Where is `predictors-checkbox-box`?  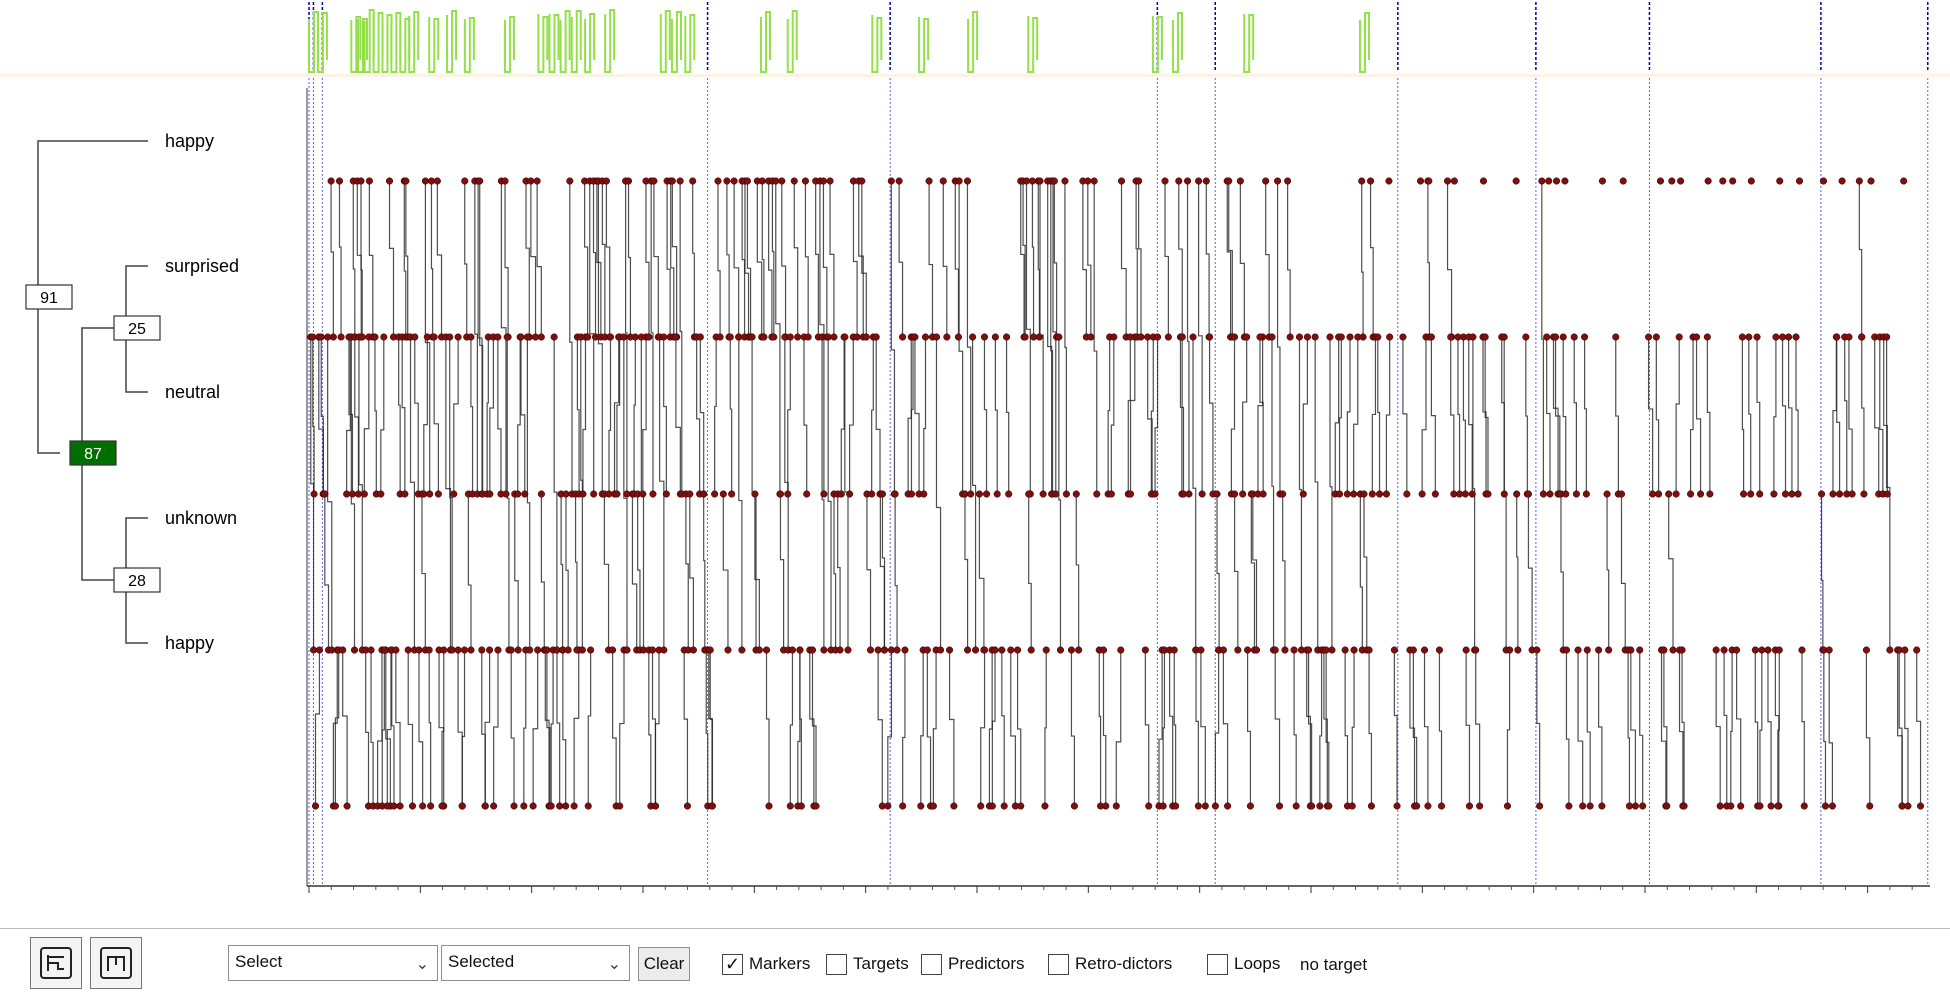 predictors-checkbox-box is located at coordinates (931, 964).